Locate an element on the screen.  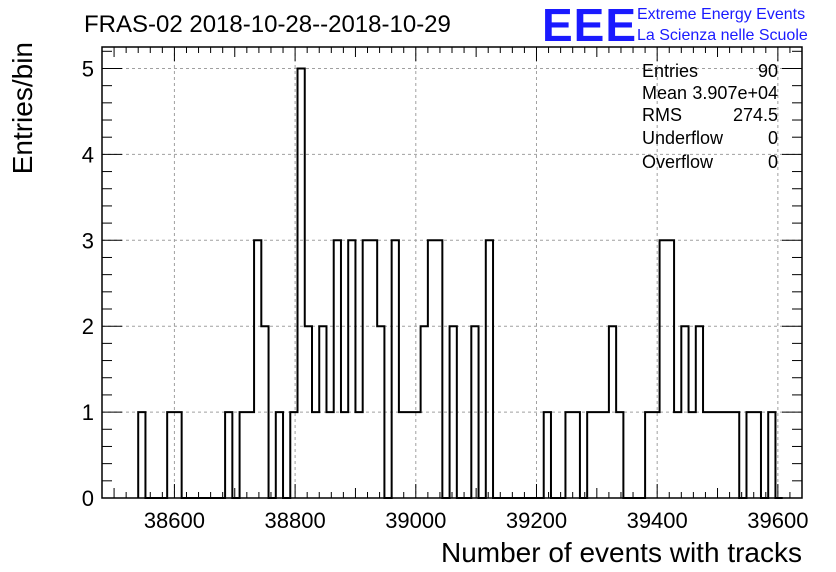
stat-rms-value: 274.5 is located at coordinates (755, 115).